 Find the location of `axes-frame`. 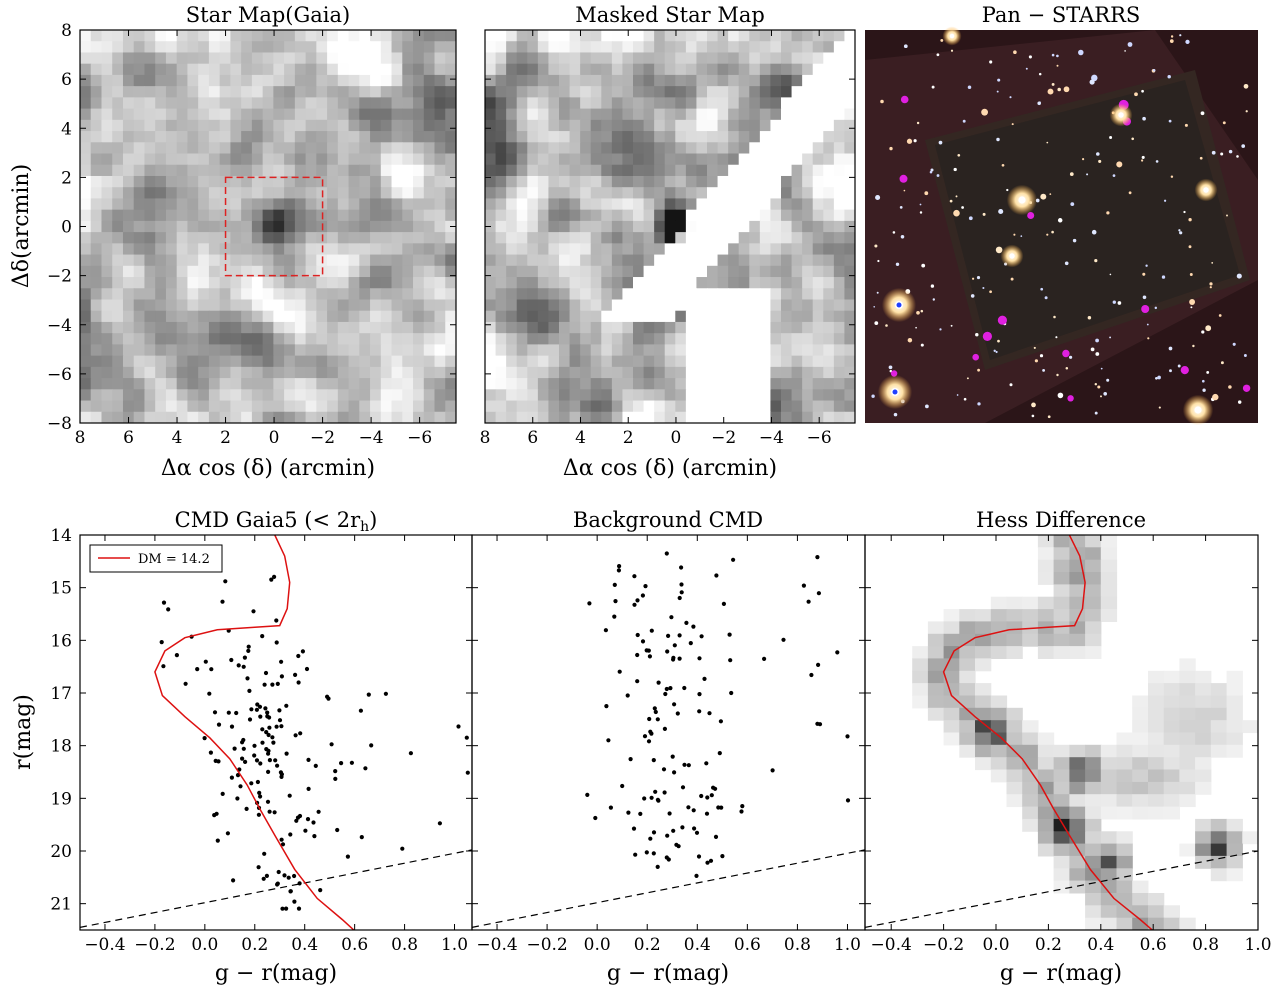

axes-frame is located at coordinates (276, 732).